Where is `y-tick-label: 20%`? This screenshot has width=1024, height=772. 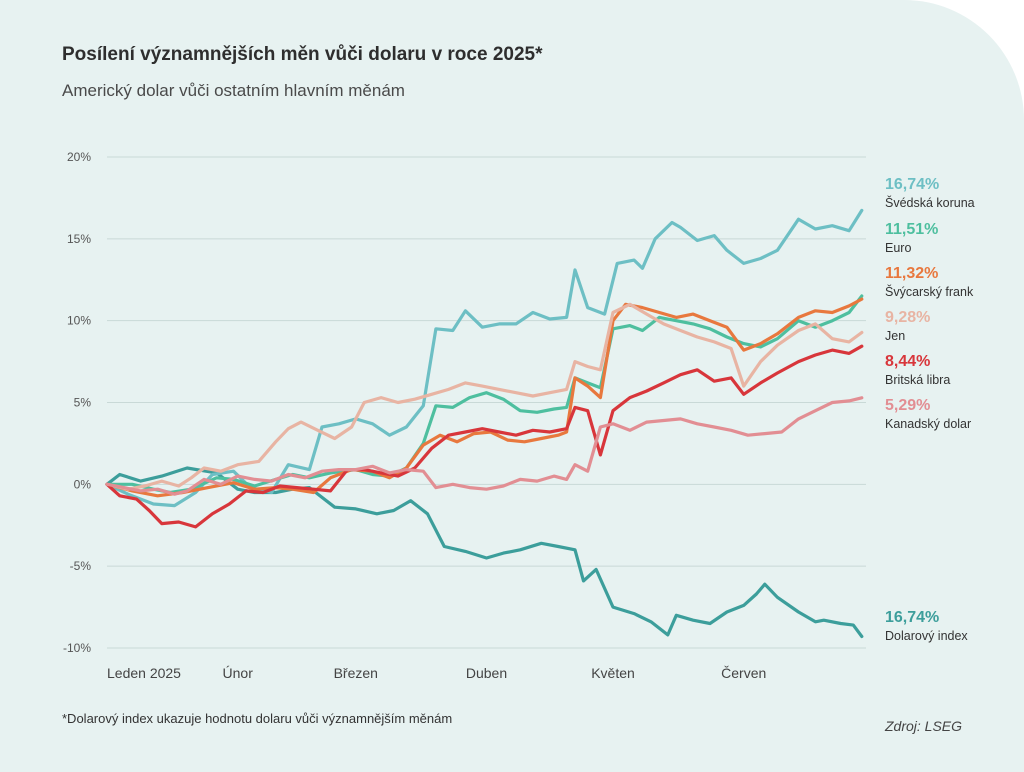
y-tick-label: 20% is located at coordinates (79, 157).